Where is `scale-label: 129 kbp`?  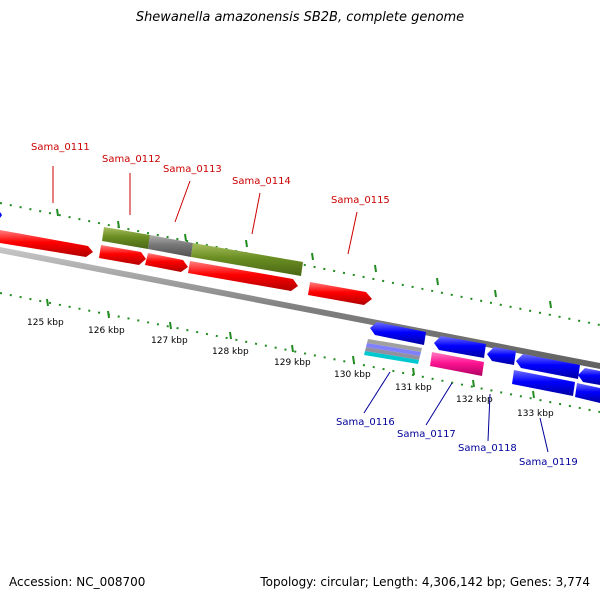 scale-label: 129 kbp is located at coordinates (292, 363).